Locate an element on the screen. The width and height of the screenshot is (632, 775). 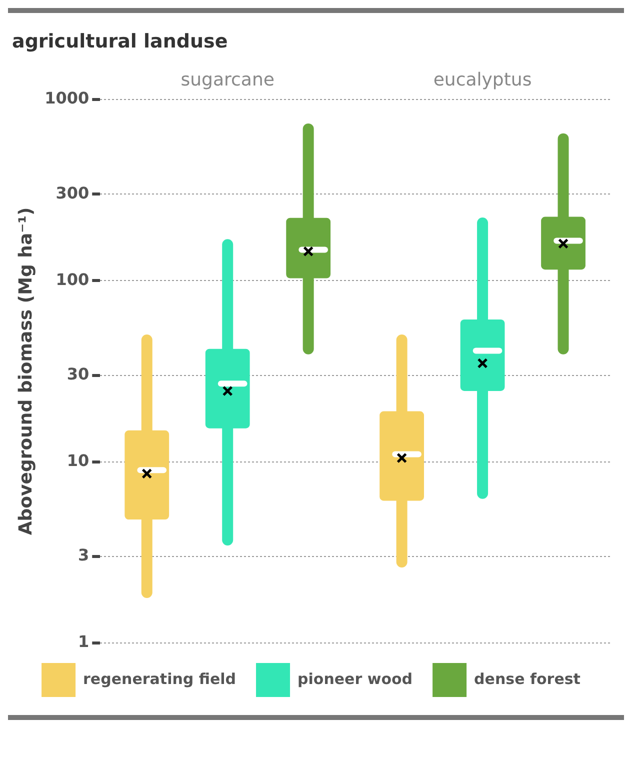
x-tick-label: sugarcane is located at coordinates (227, 79).